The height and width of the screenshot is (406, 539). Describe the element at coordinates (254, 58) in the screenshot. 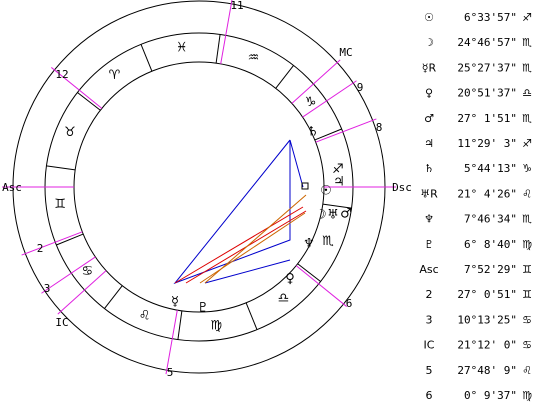

I see `sign-glyph: ♒` at that location.